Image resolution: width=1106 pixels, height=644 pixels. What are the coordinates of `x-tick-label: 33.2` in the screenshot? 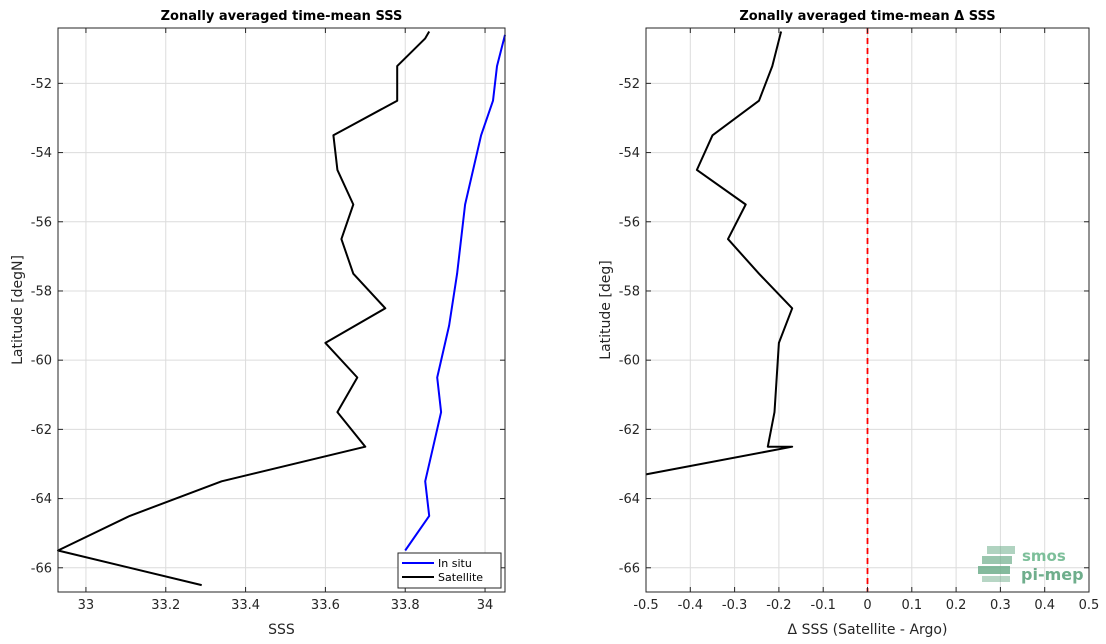 It's located at (165, 605).